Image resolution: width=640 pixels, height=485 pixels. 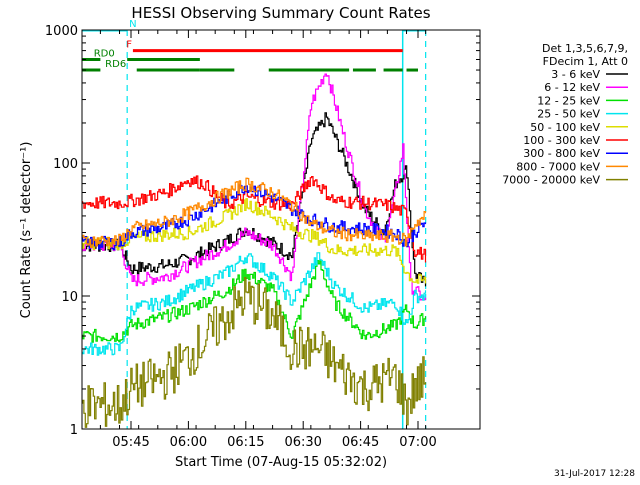 I want to click on x-tick-label: 06:00, so click(x=188, y=442).